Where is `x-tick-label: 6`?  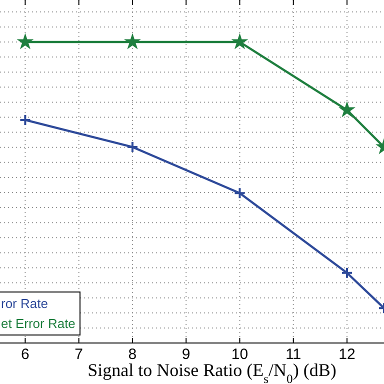 x-tick-label: 6 is located at coordinates (25, 354).